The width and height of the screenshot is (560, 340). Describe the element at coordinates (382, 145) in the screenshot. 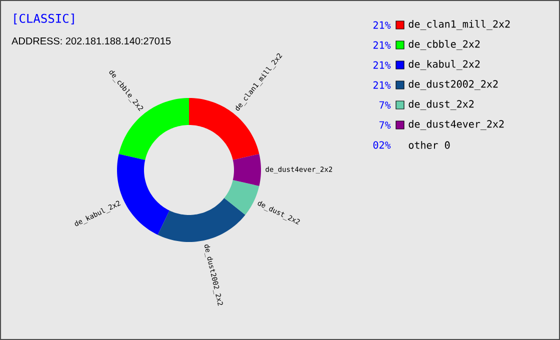

I see `text: 02%` at that location.